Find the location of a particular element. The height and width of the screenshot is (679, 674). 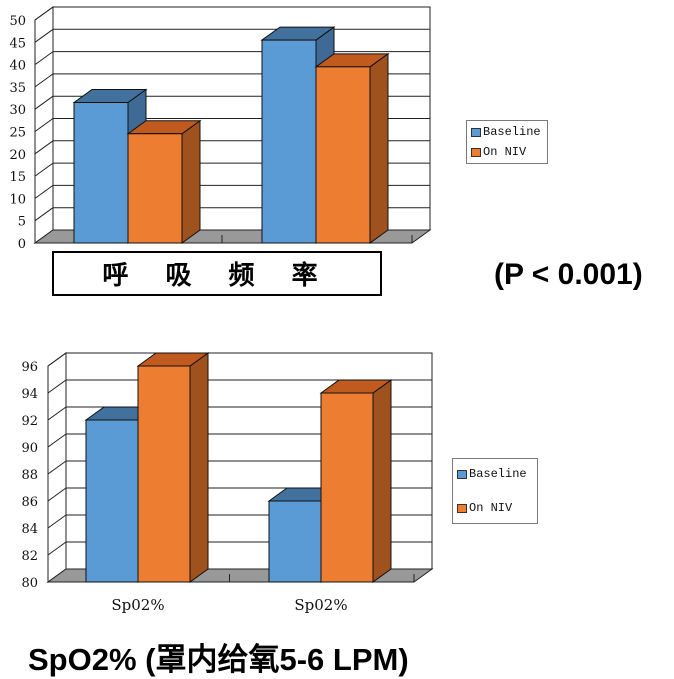

y-tick-label: 10 is located at coordinates (17, 199).